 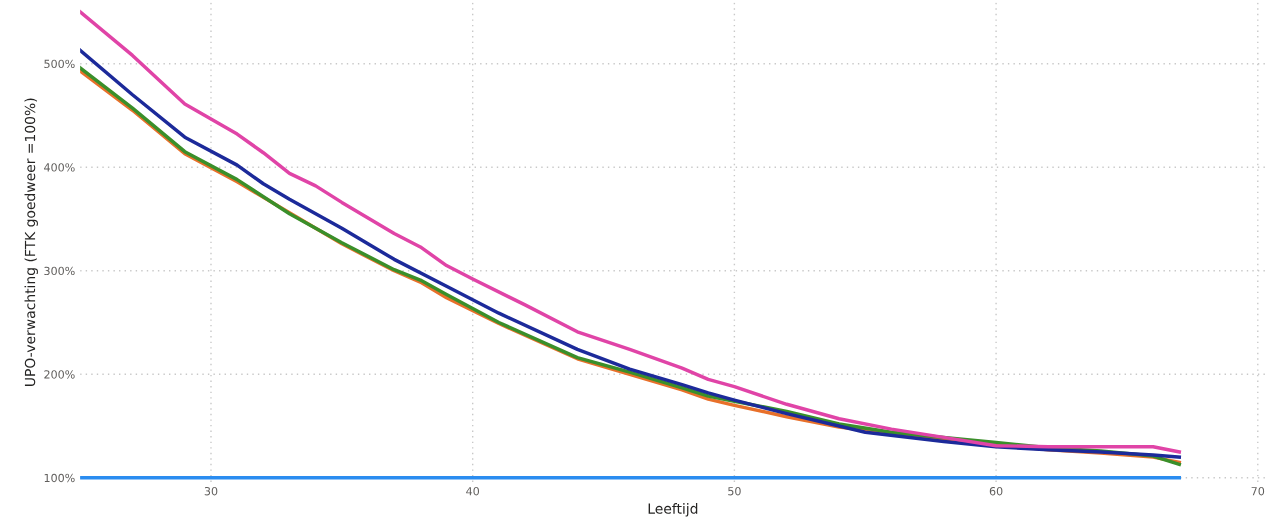 What do you see at coordinates (59, 478) in the screenshot?
I see `y-tick-label: 100%` at bounding box center [59, 478].